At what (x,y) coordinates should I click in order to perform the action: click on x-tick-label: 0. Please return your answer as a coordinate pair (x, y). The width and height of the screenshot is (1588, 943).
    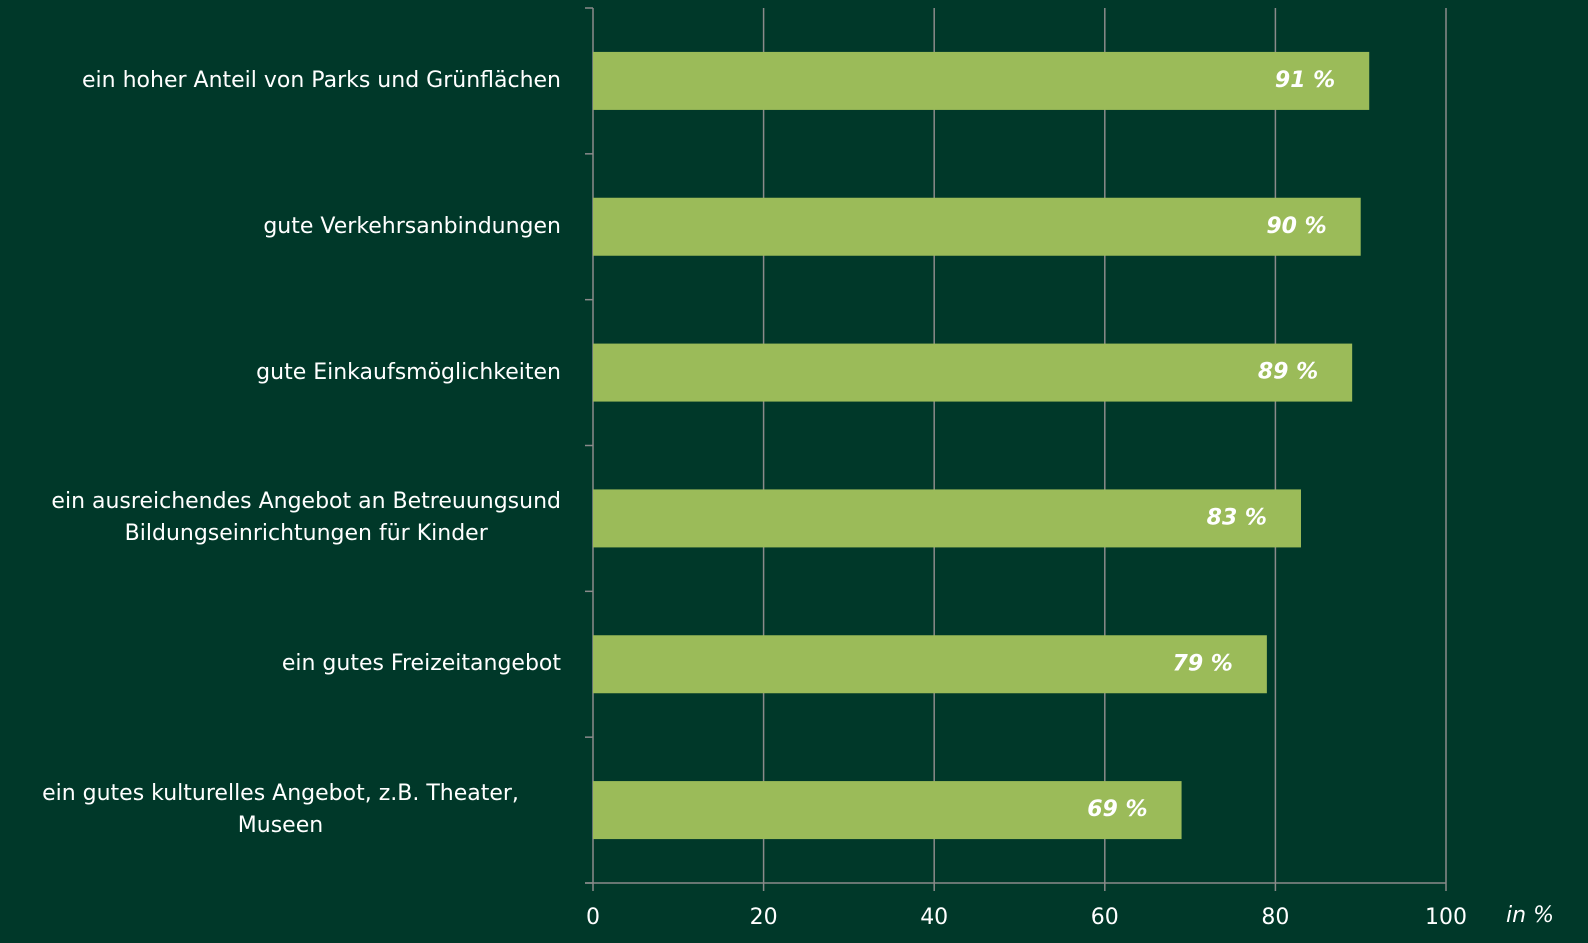
    Looking at the image, I should click on (593, 917).